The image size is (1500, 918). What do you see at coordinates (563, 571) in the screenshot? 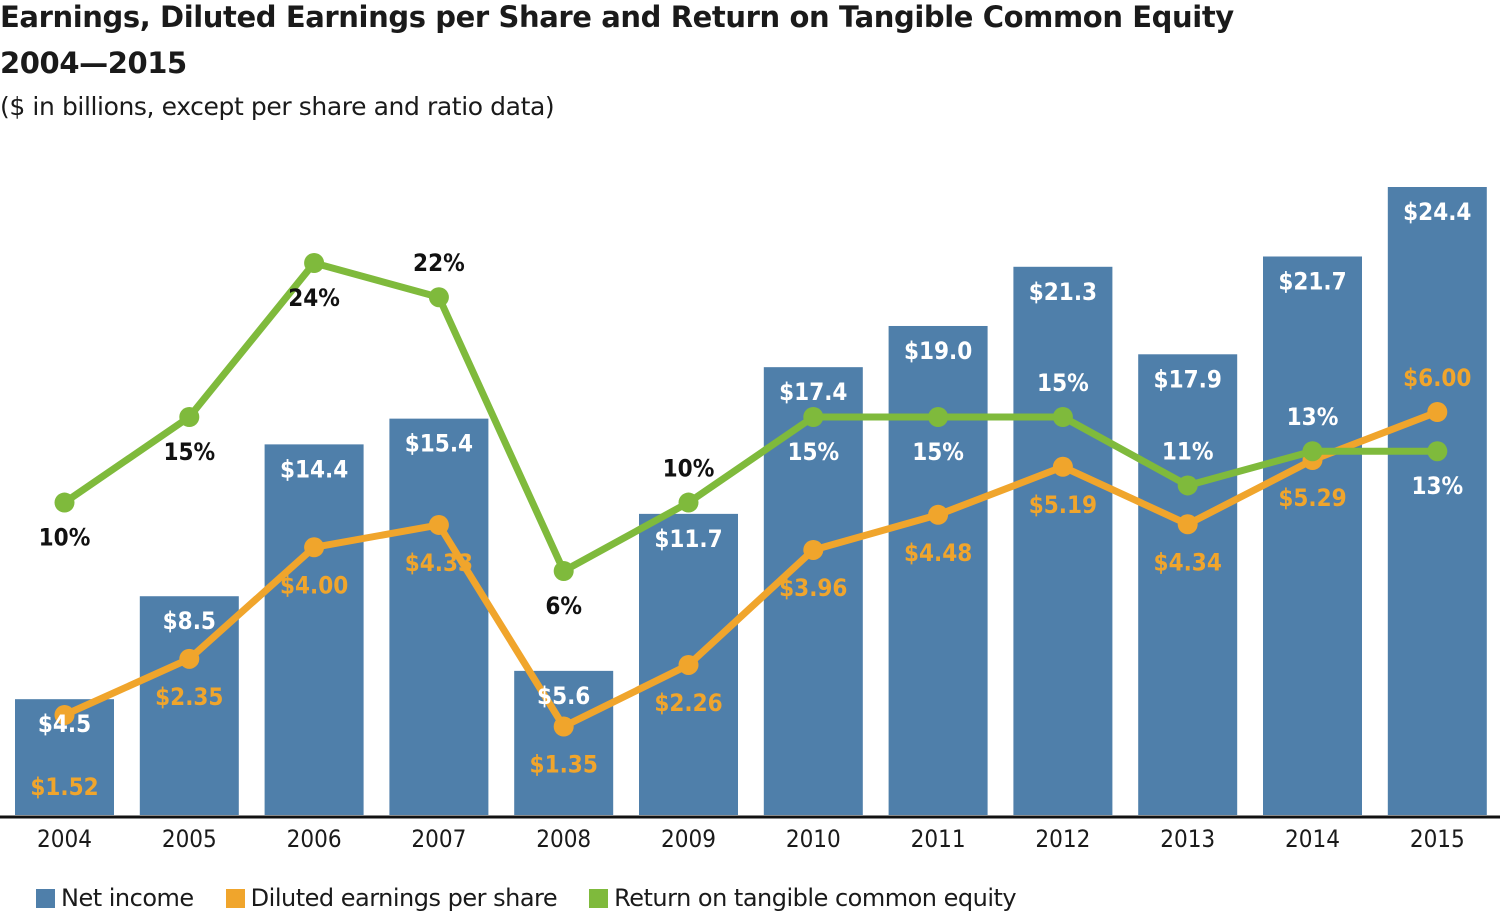
I see `rotce-point-2008` at bounding box center [563, 571].